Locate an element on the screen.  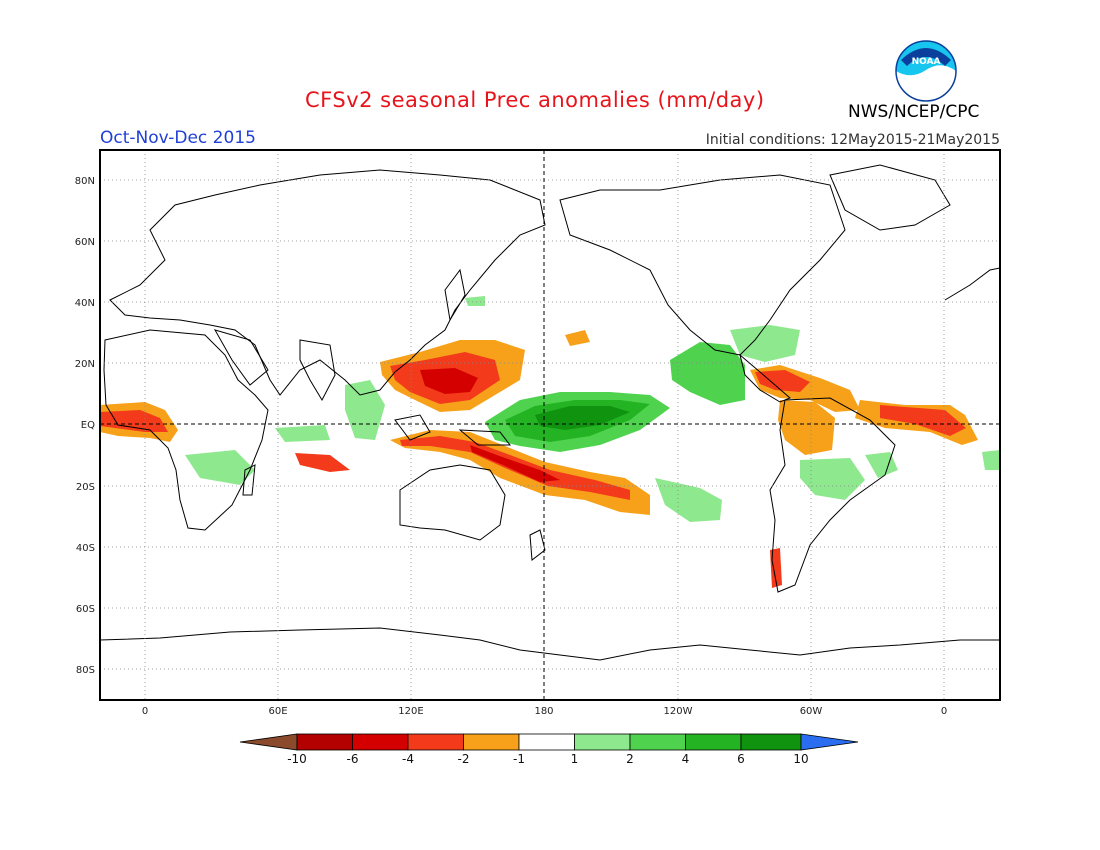
lat-label: 80N is located at coordinates (85, 181).